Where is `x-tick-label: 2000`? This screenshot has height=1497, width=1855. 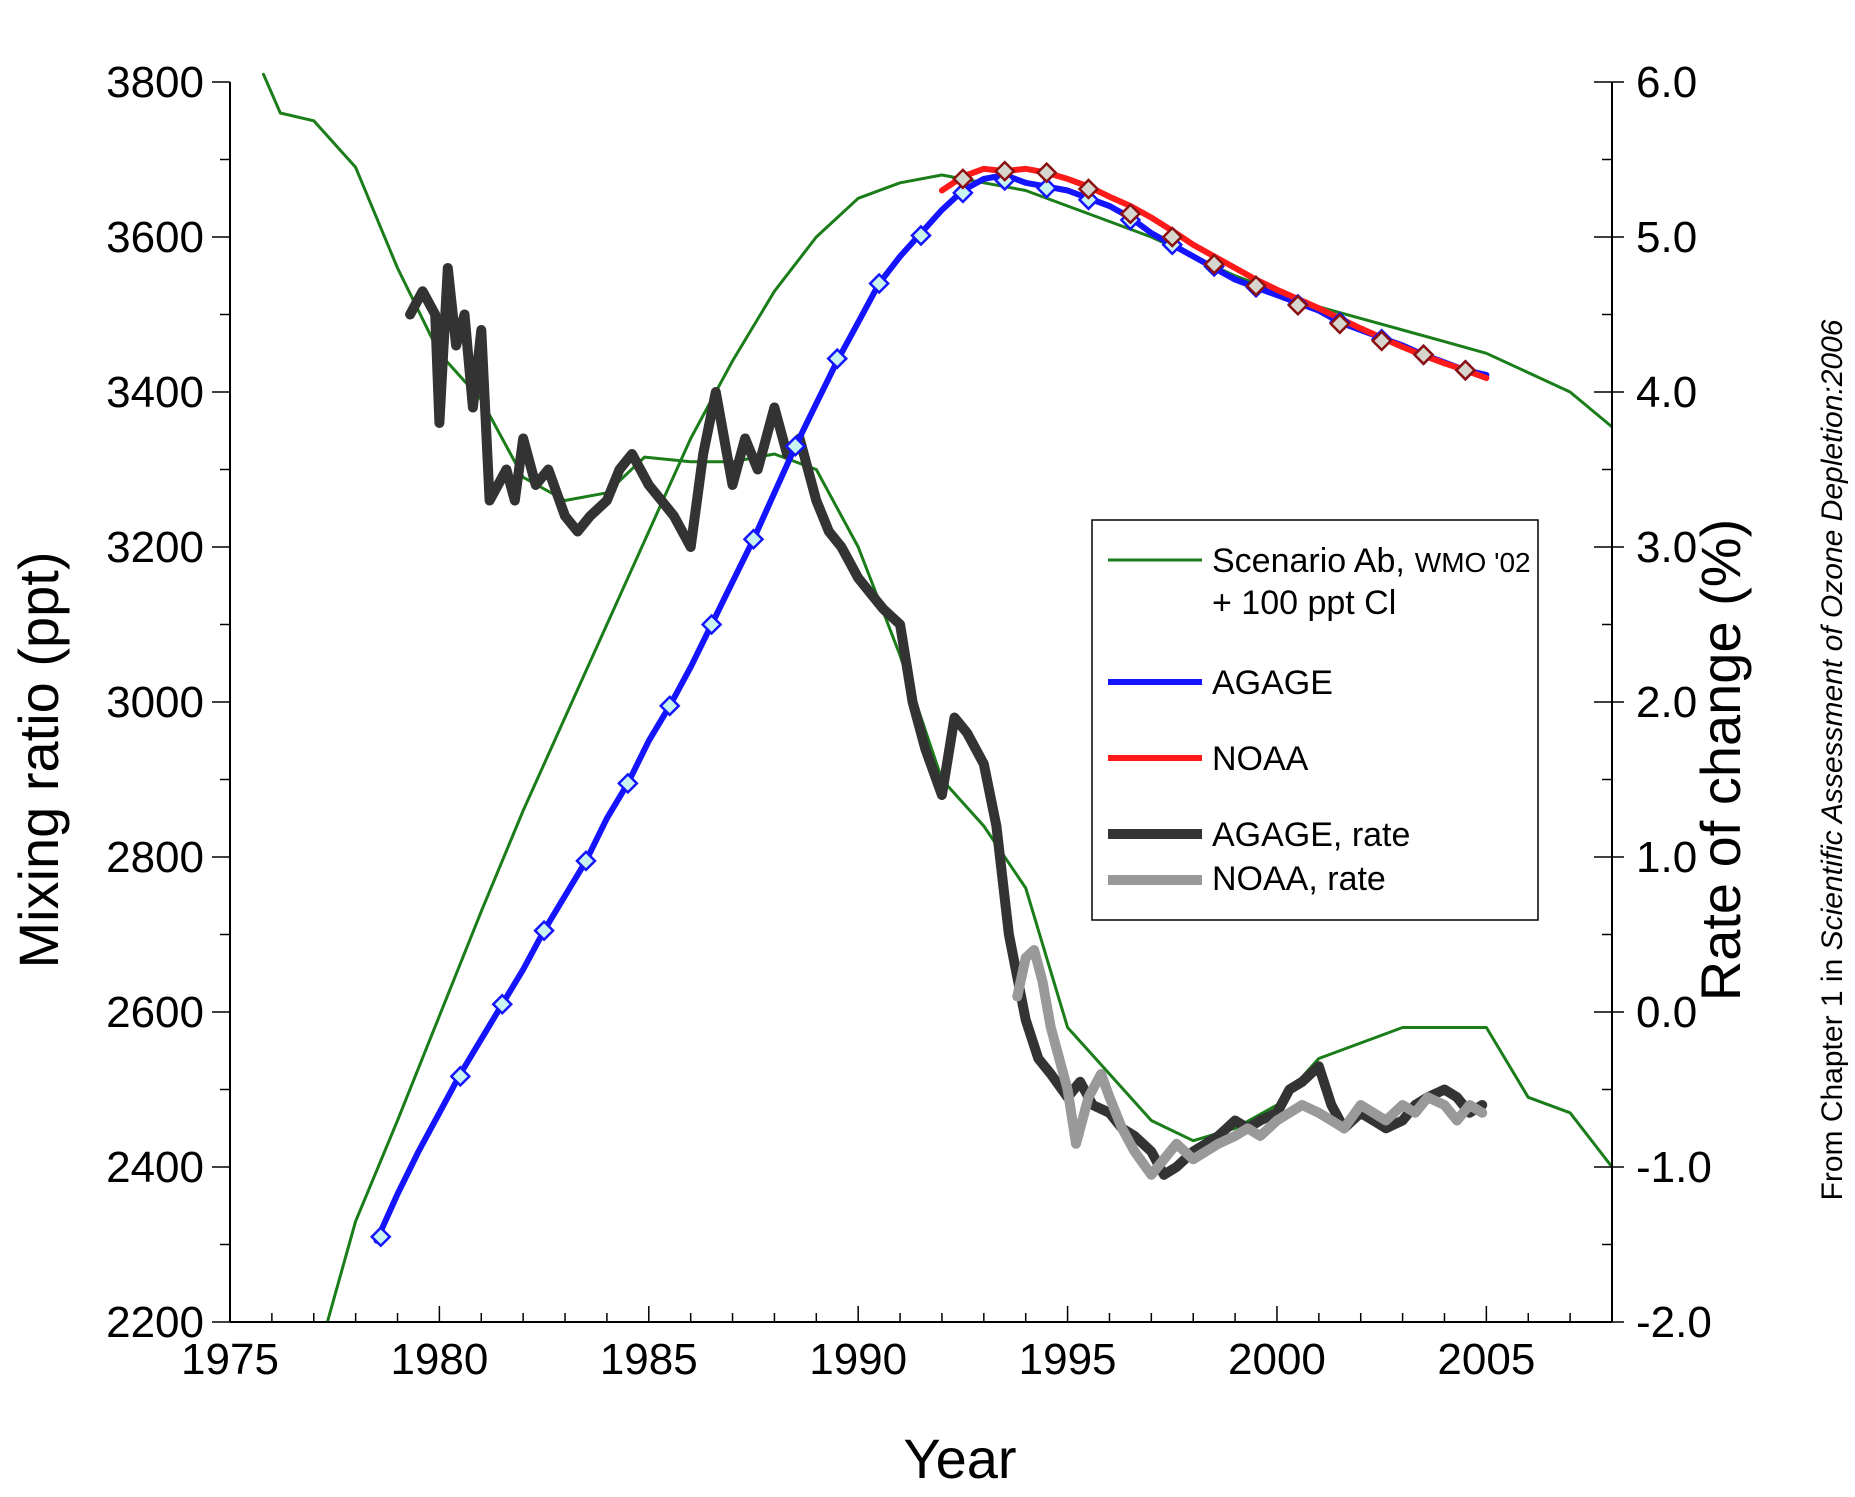
x-tick-label: 2000 is located at coordinates (1277, 1359).